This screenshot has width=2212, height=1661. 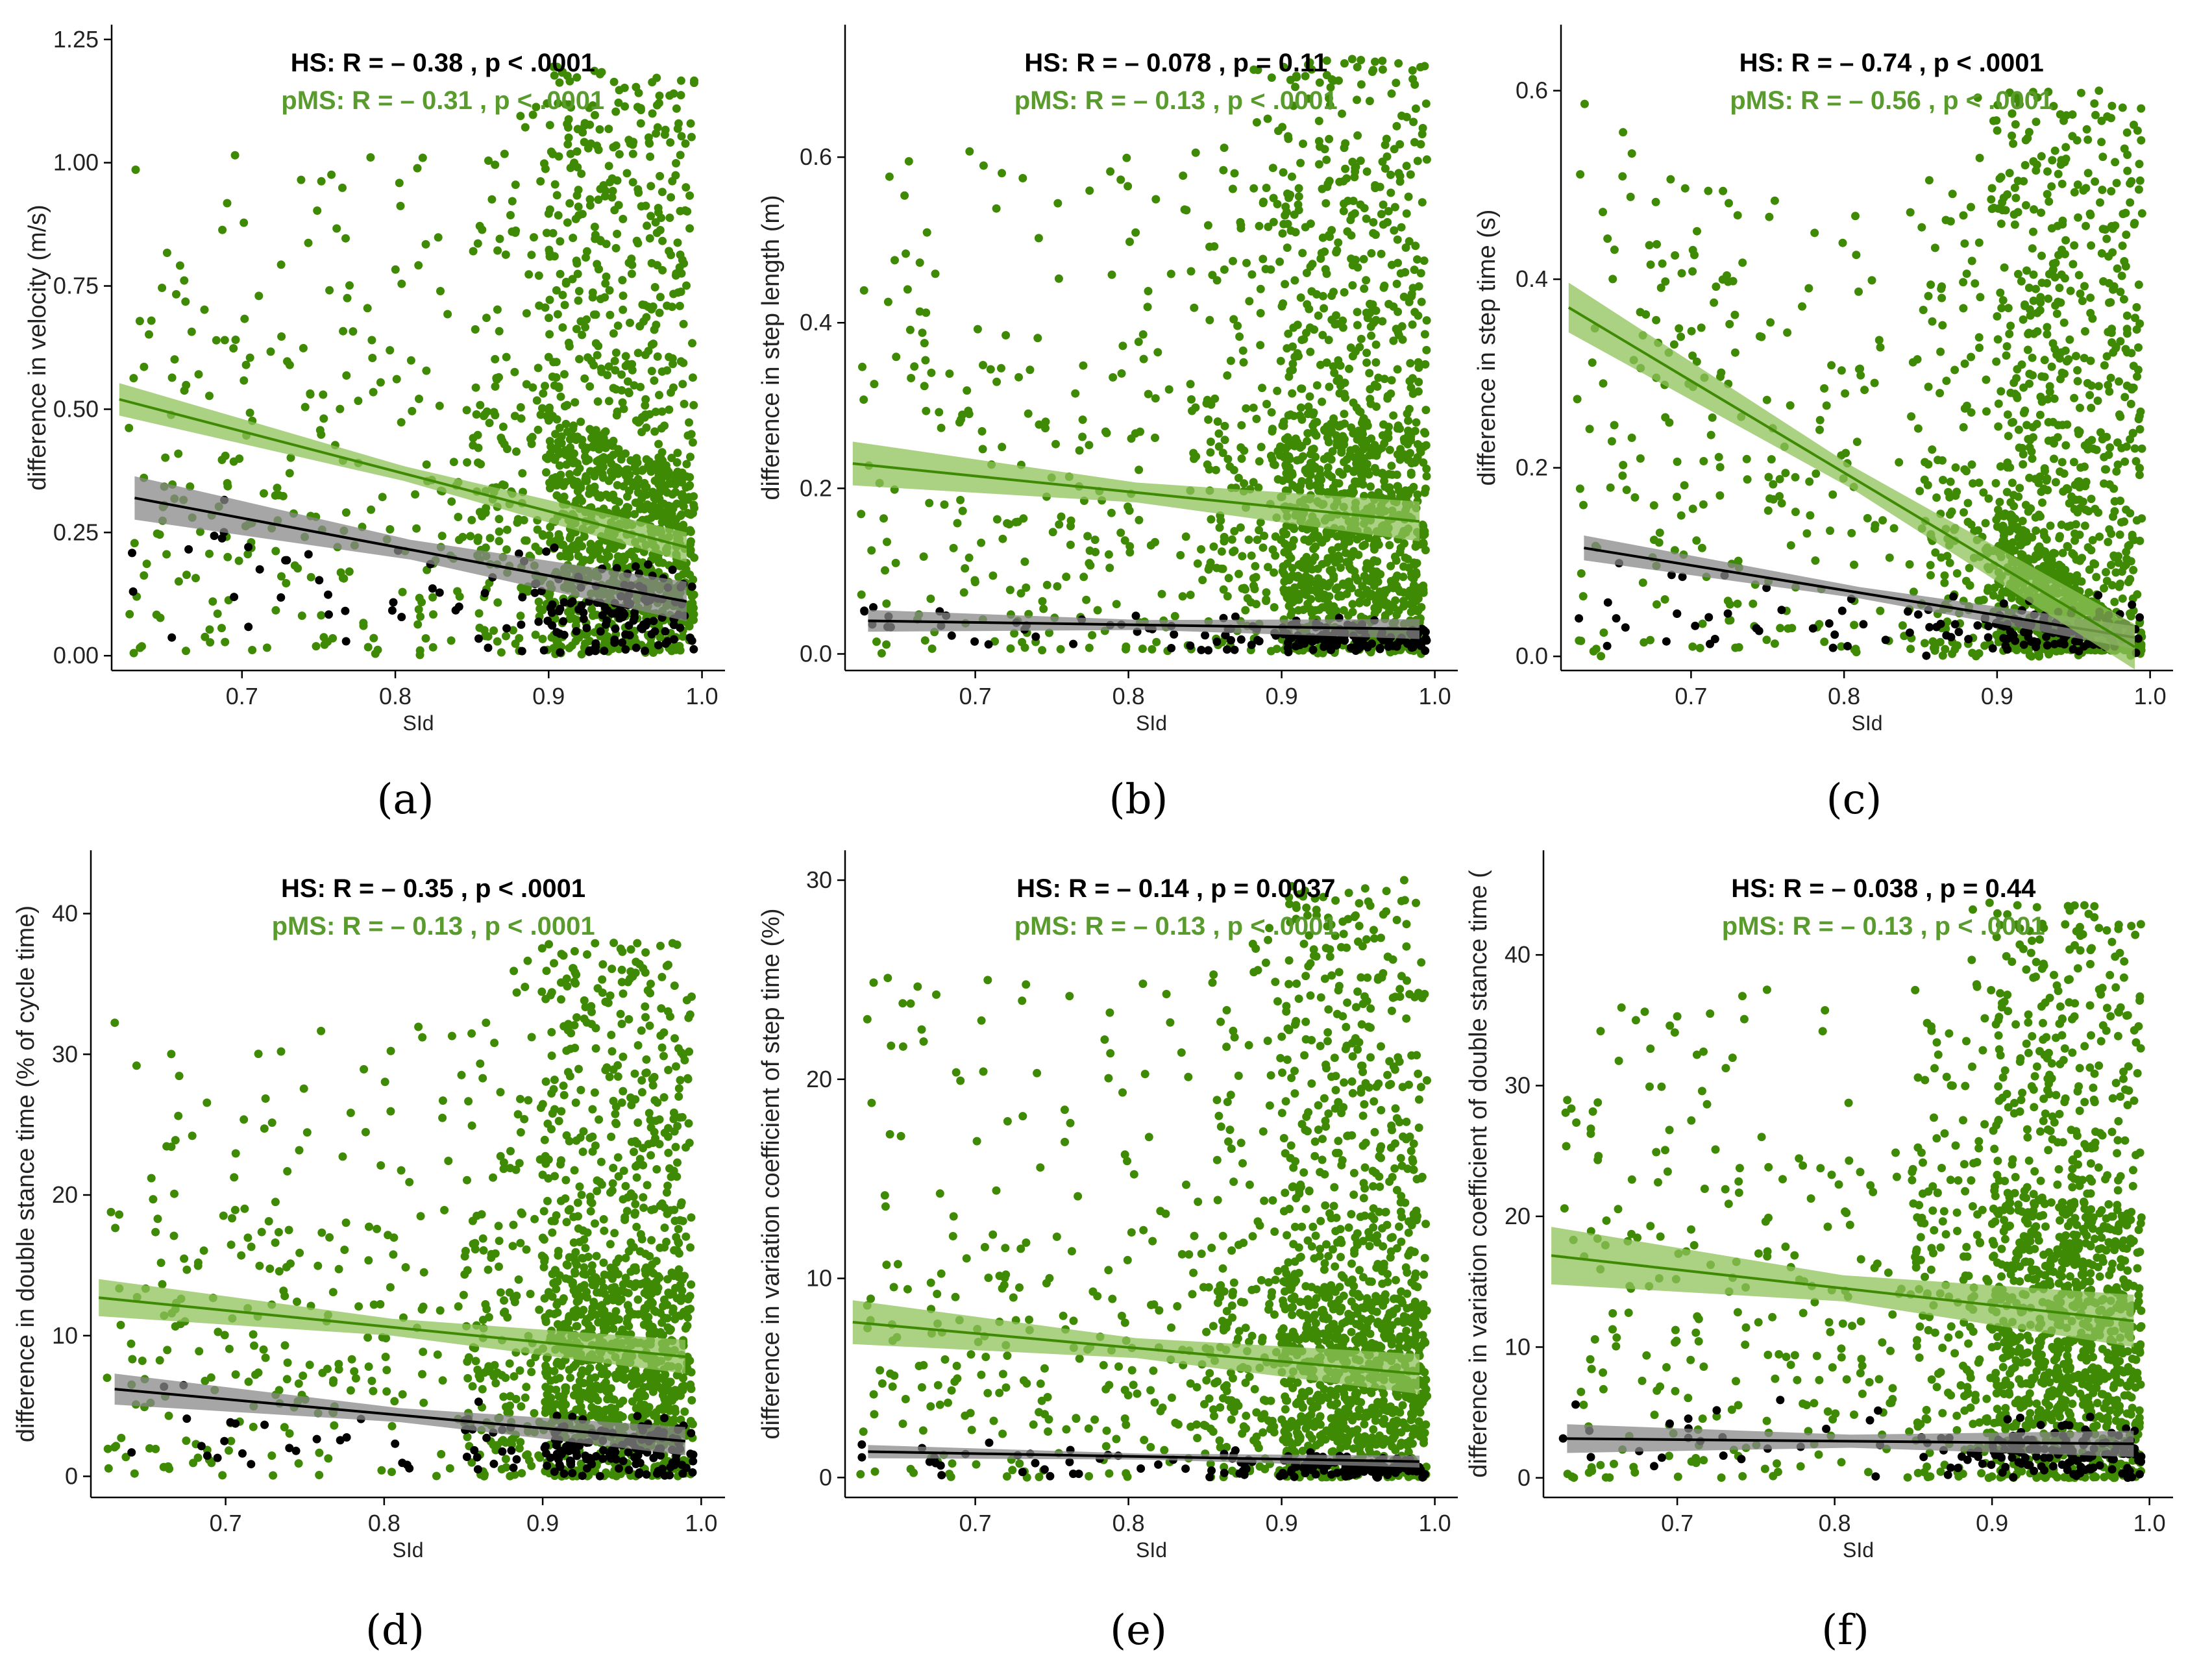 What do you see at coordinates (1175, 63) in the screenshot?
I see `annotation-hs: HS: R = – 0.078 , p = 0.11` at bounding box center [1175, 63].